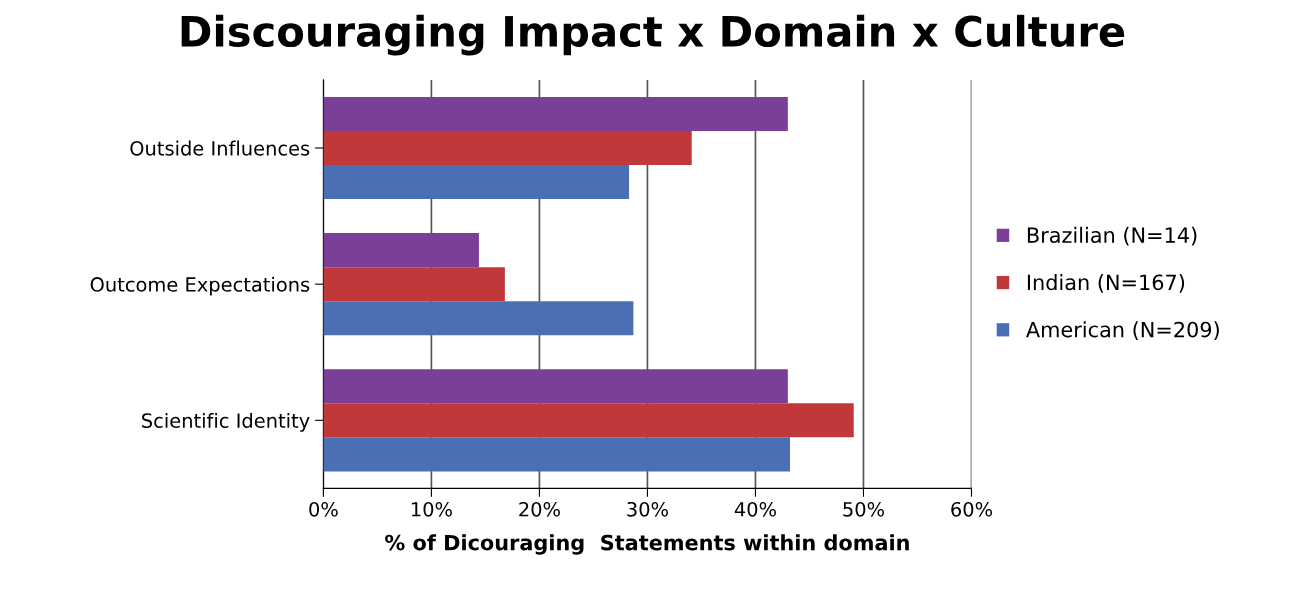  Describe the element at coordinates (647, 509) in the screenshot. I see `x-tick-label: 30%` at that location.